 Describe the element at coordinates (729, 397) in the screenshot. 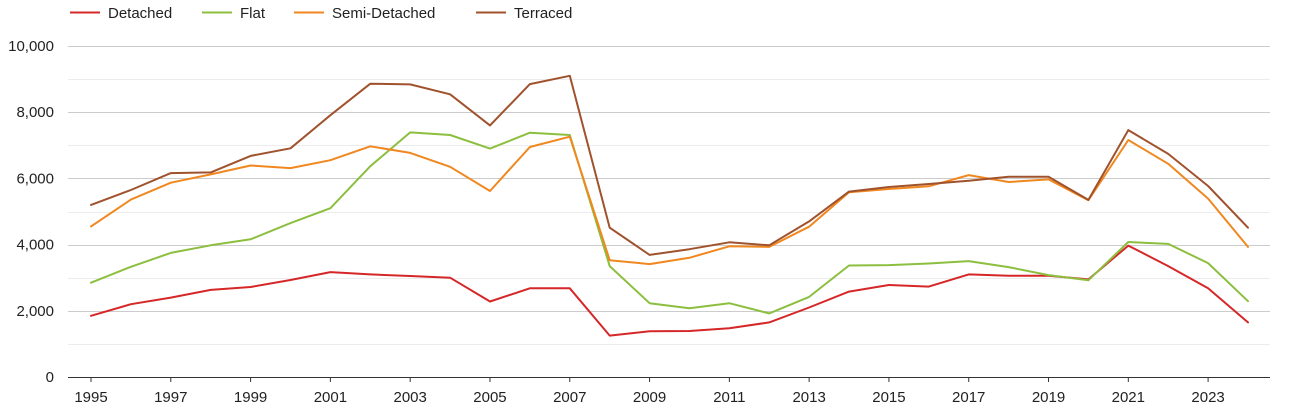

I see `x-tick-label: 2011` at that location.